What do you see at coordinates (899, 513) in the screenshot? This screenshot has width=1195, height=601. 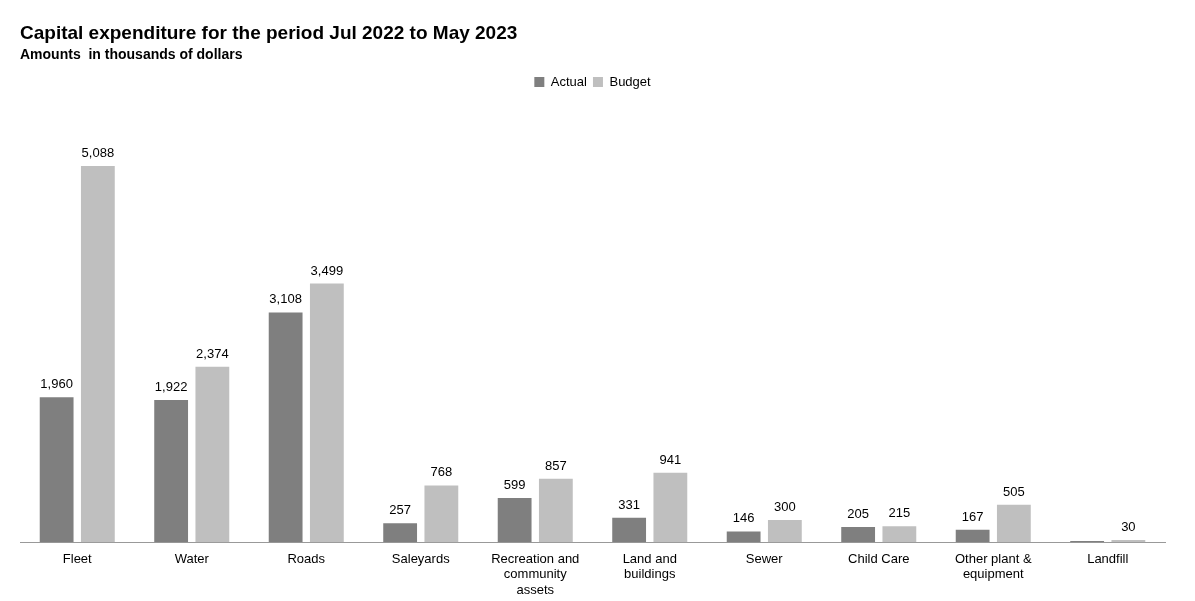 I see `data-label: 215` at bounding box center [899, 513].